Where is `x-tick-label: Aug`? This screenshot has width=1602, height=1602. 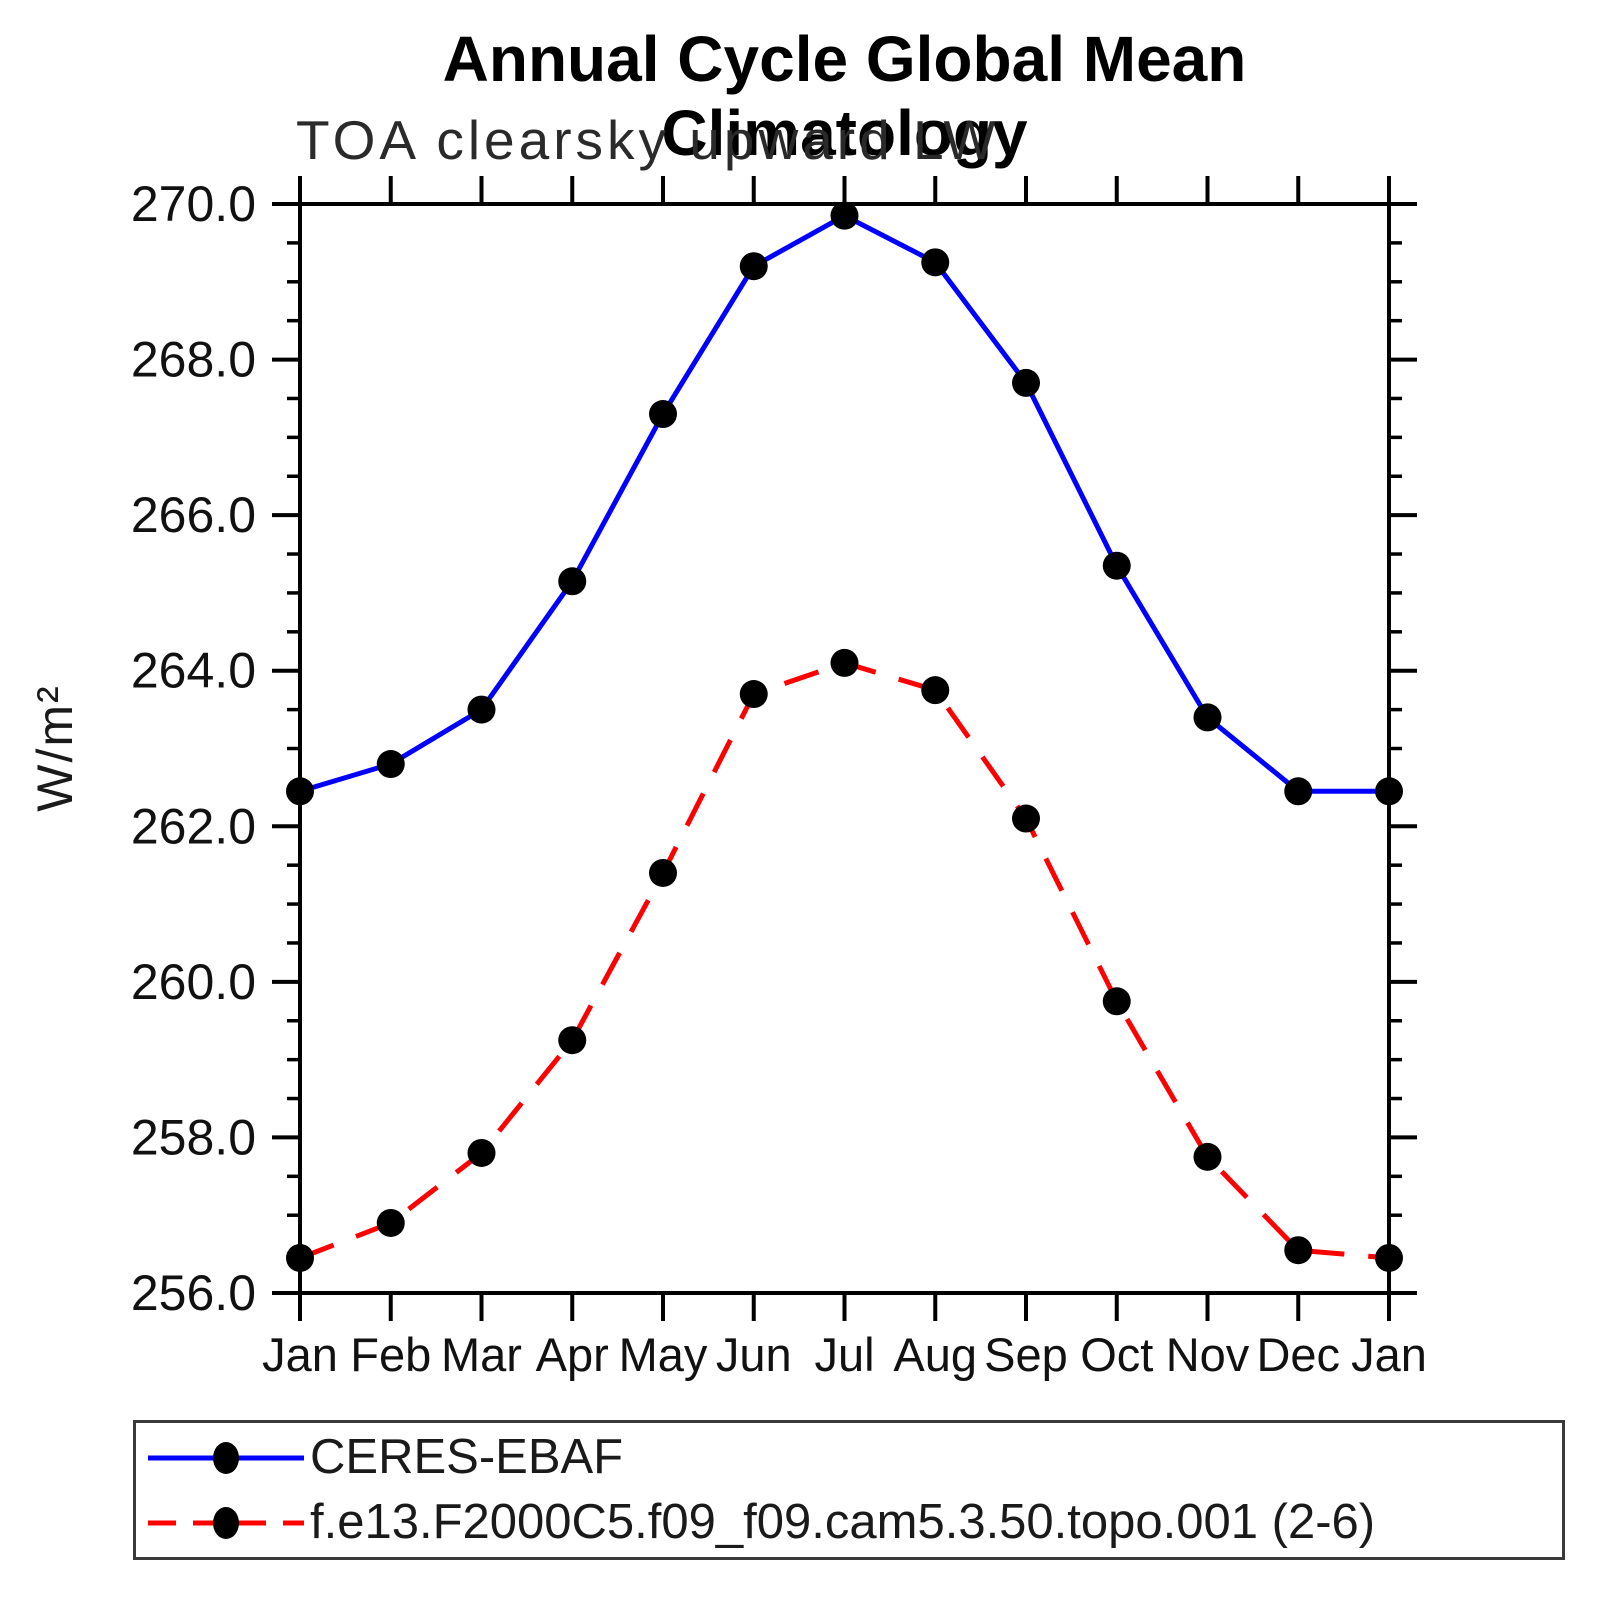 x-tick-label: Aug is located at coordinates (935, 1354).